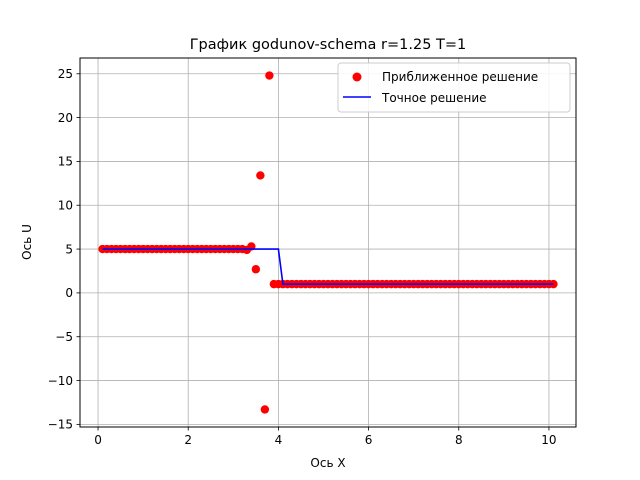  What do you see at coordinates (369, 440) in the screenshot?
I see `x-tick-label: 6` at bounding box center [369, 440].